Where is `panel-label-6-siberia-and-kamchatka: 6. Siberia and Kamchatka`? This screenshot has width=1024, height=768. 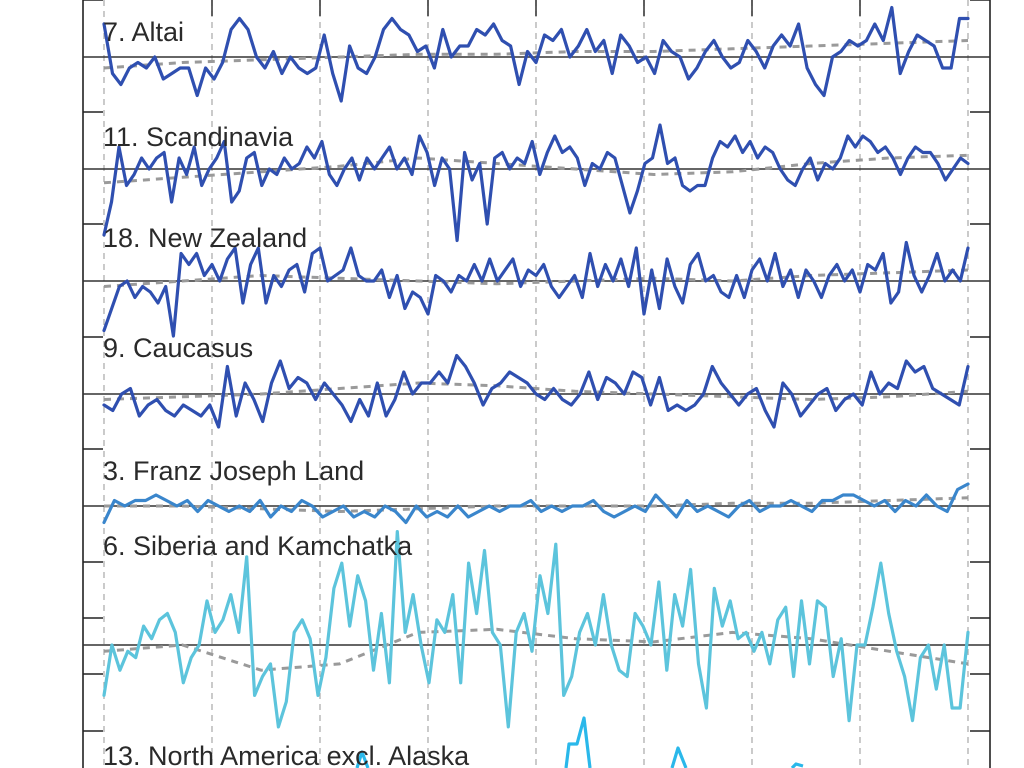
panel-label-6-siberia-and-kamchatka: 6. Siberia and Kamchatka is located at coordinates (258, 546).